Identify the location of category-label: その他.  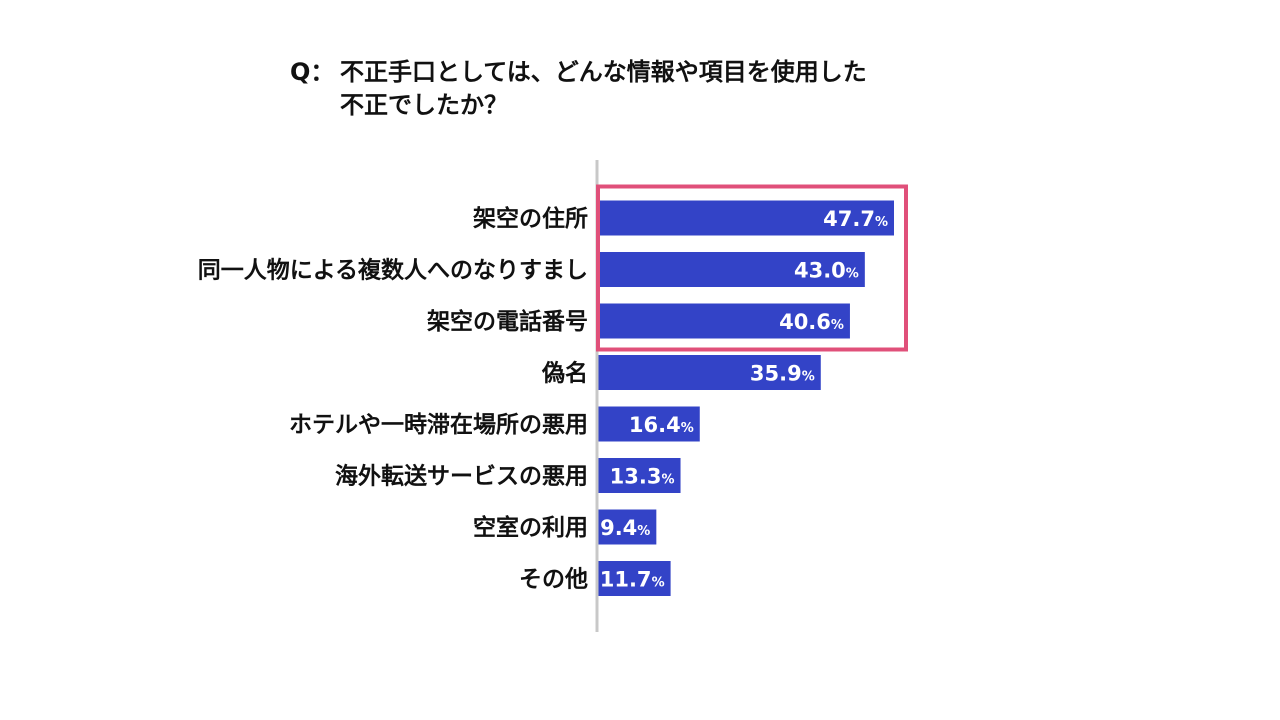
(553, 580).